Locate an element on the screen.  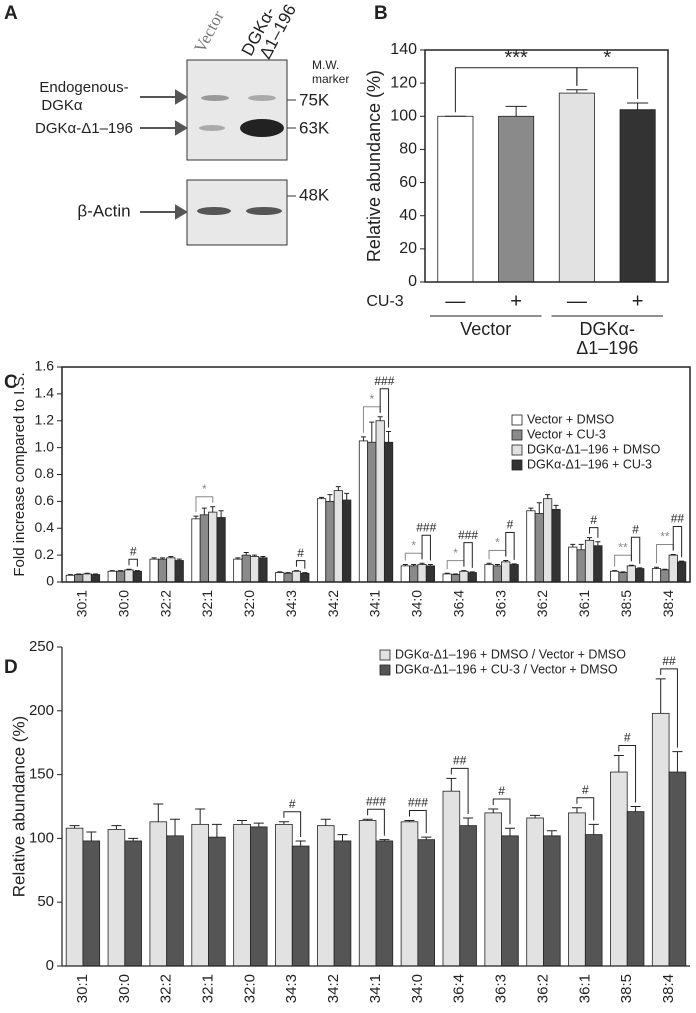
marker-label: 48K is located at coordinates (314, 194).